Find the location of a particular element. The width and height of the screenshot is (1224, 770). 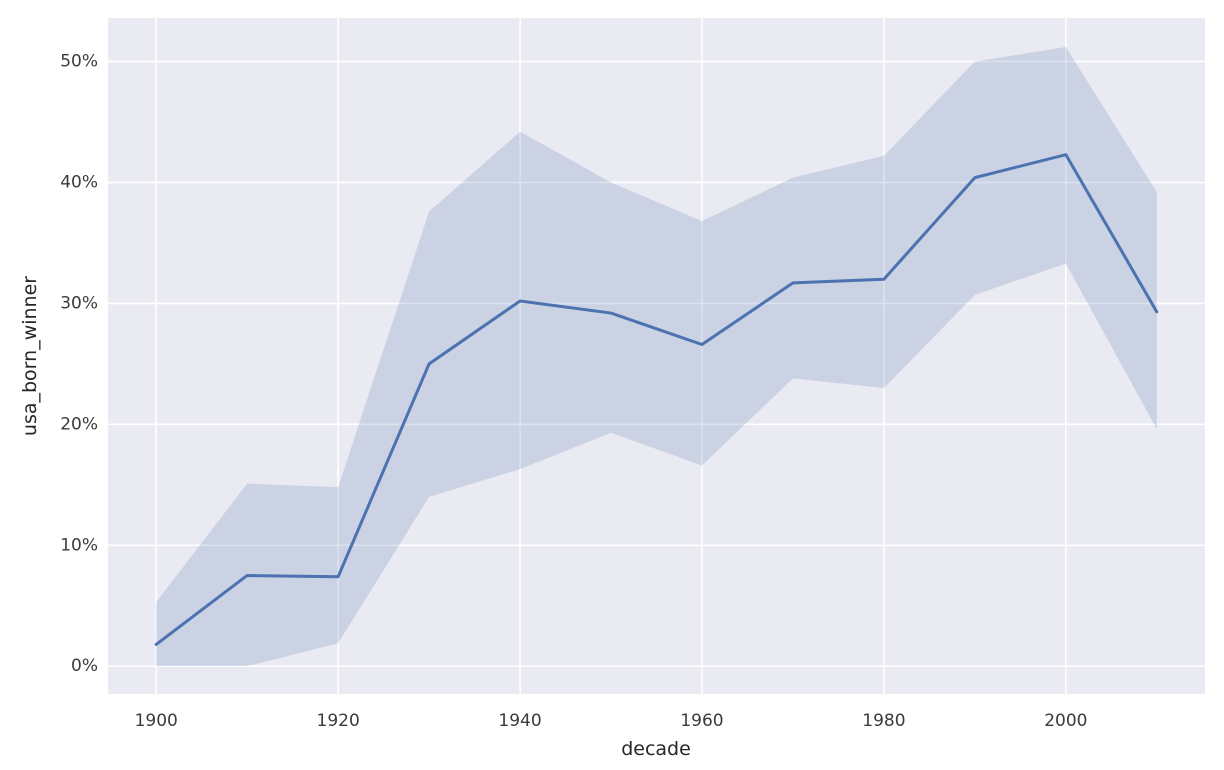

x-tick-label: 1980 is located at coordinates (883, 721).